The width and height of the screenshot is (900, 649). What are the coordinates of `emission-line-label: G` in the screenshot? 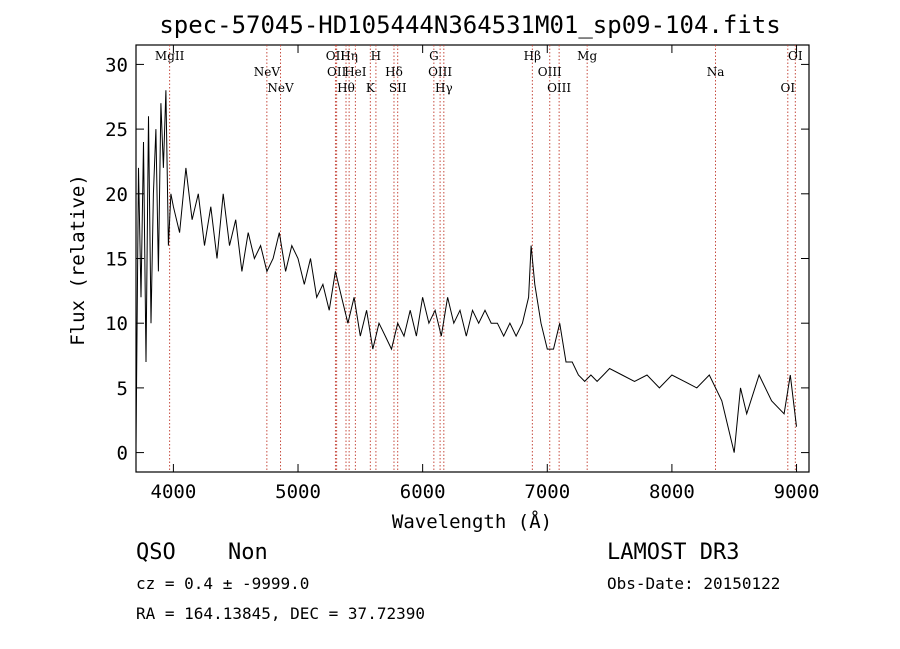 It's located at (434, 56).